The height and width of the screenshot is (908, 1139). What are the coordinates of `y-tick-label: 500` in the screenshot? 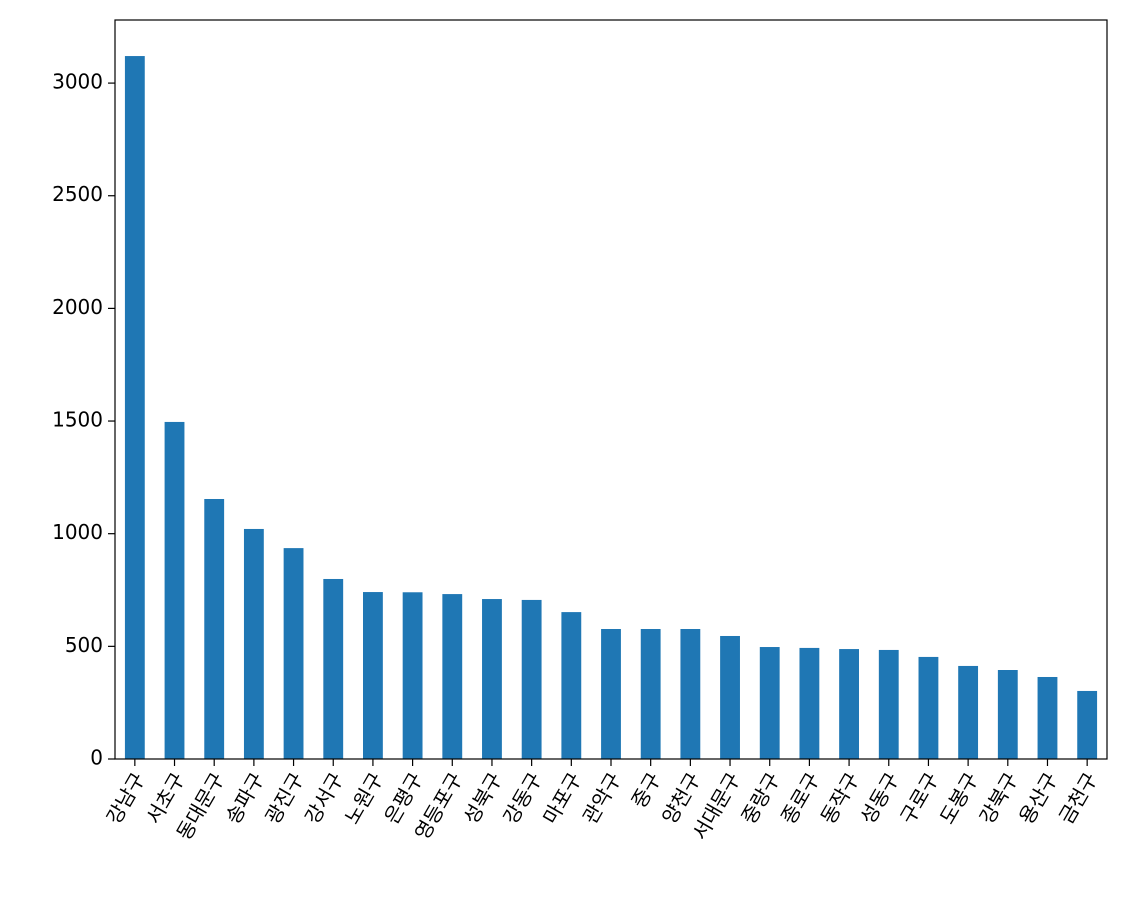 It's located at (84, 645).